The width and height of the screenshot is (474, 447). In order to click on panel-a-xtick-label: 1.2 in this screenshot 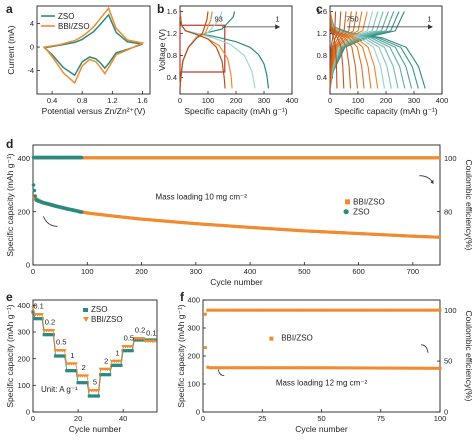, I will do `click(112, 100)`.